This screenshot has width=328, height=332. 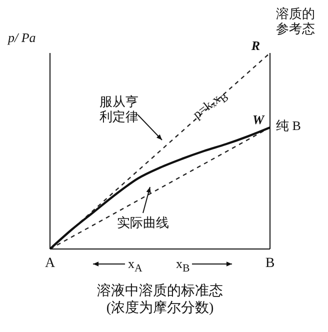 What do you see at coordinates (50, 263) in the screenshot?
I see `x-tick-label: A` at bounding box center [50, 263].